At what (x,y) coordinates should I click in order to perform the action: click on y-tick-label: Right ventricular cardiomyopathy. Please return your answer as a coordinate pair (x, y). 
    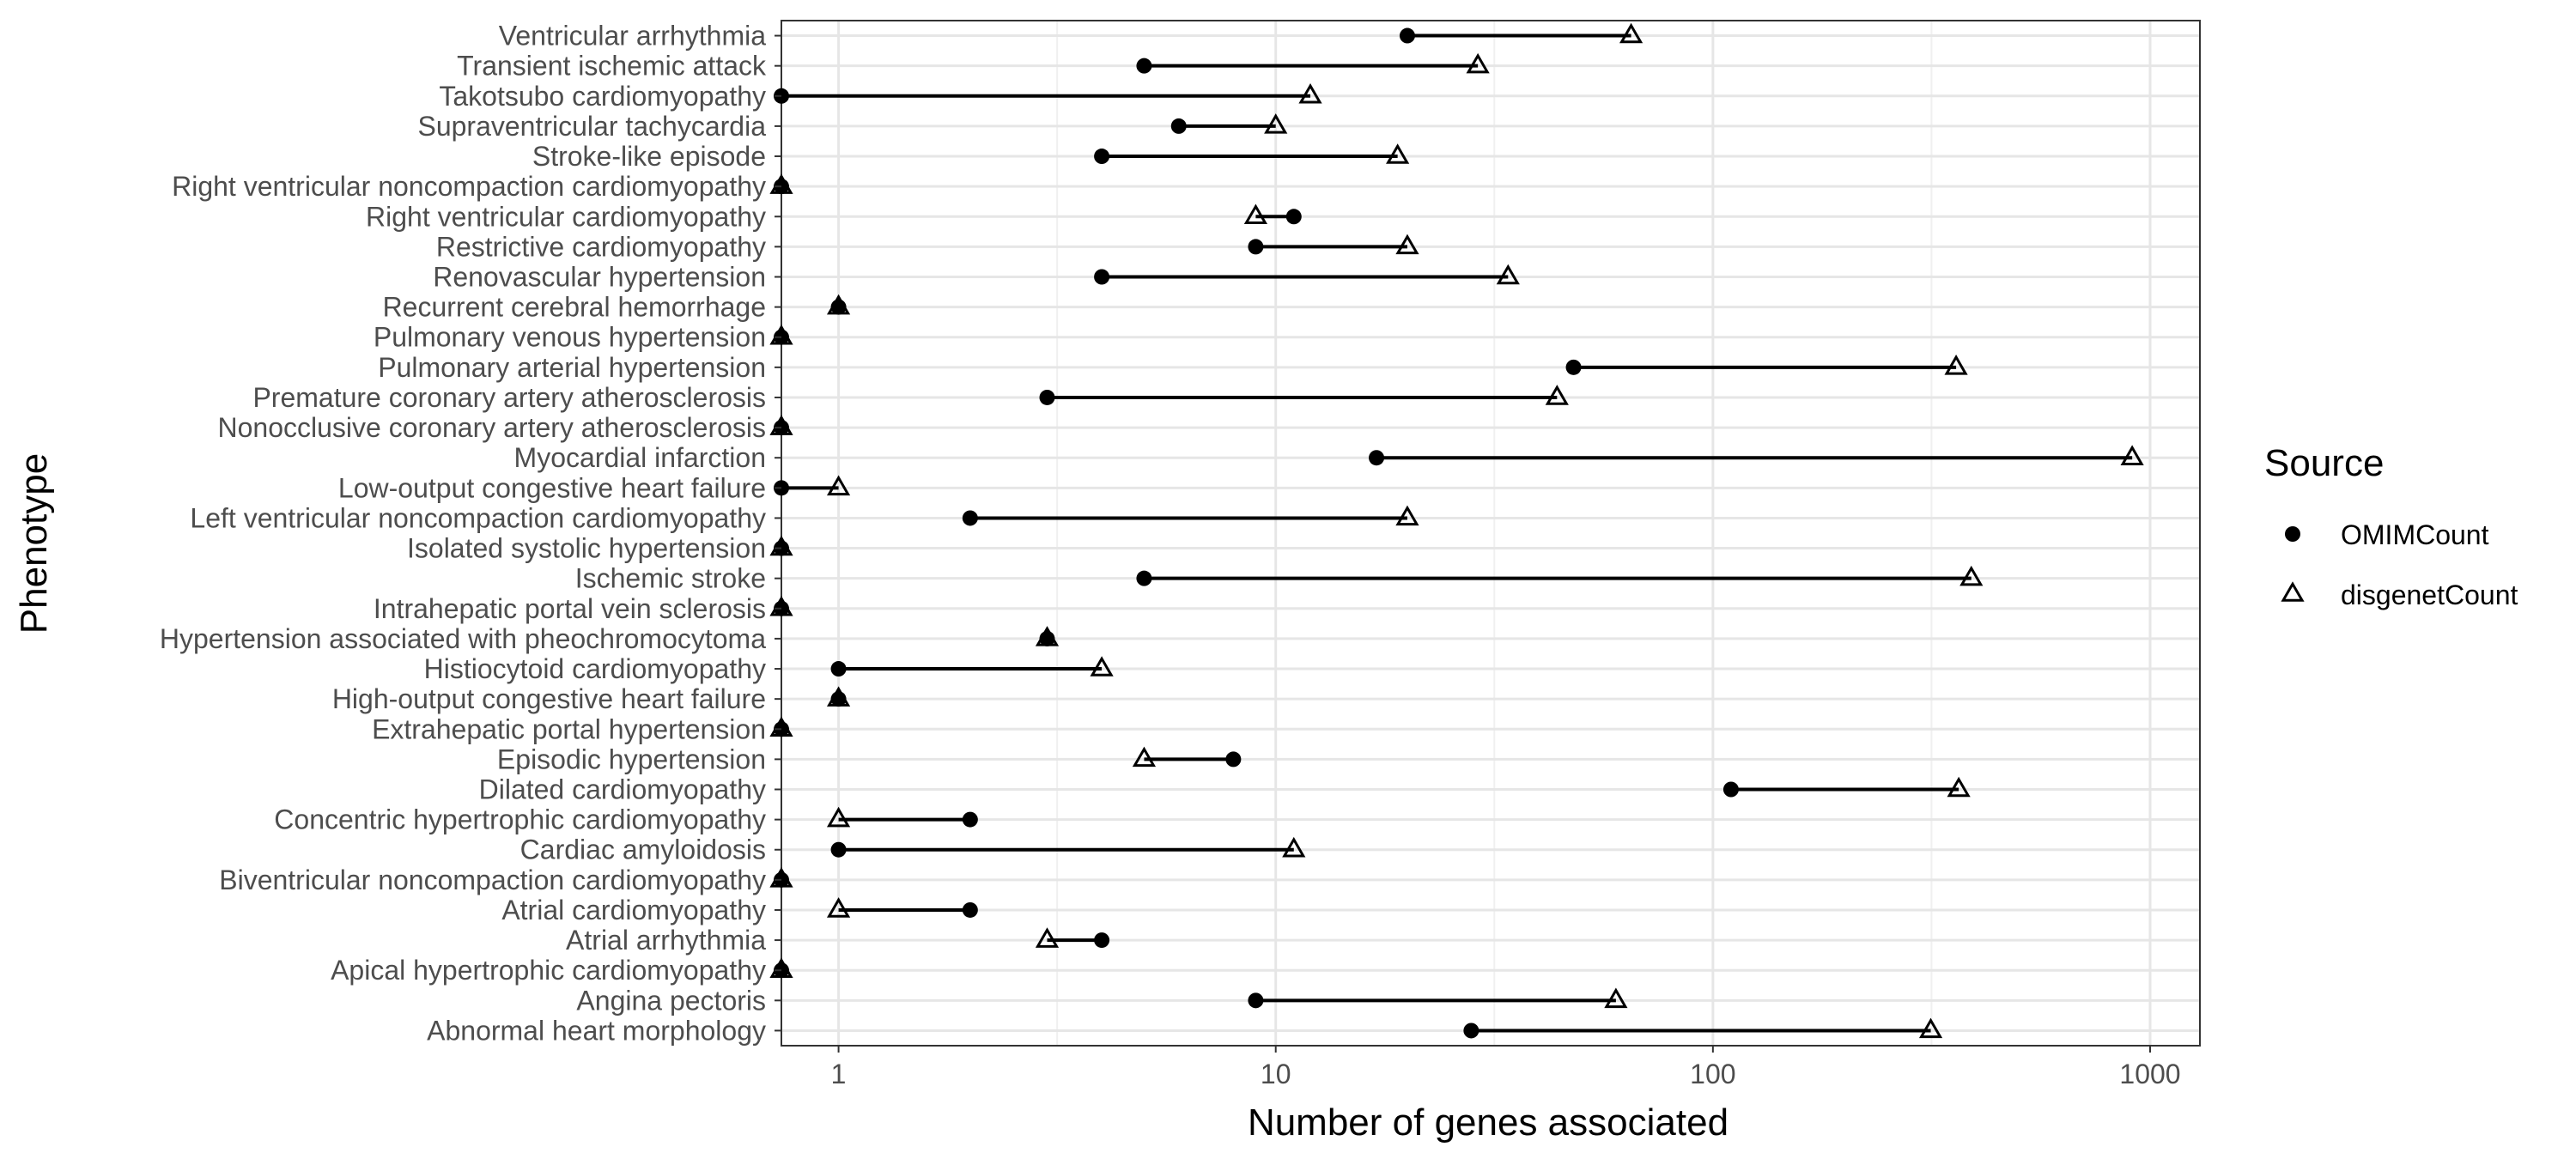
    Looking at the image, I should click on (566, 217).